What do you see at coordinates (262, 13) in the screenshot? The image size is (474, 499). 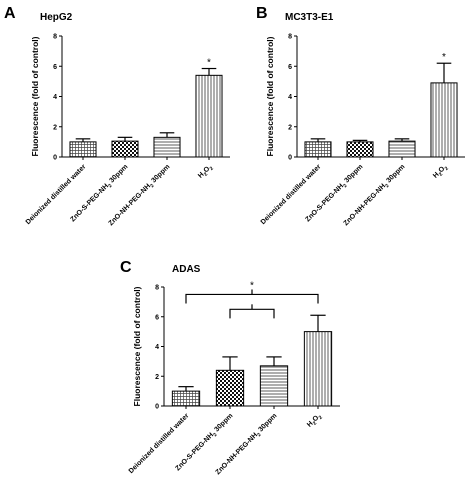 I see `panel-label: B` at bounding box center [262, 13].